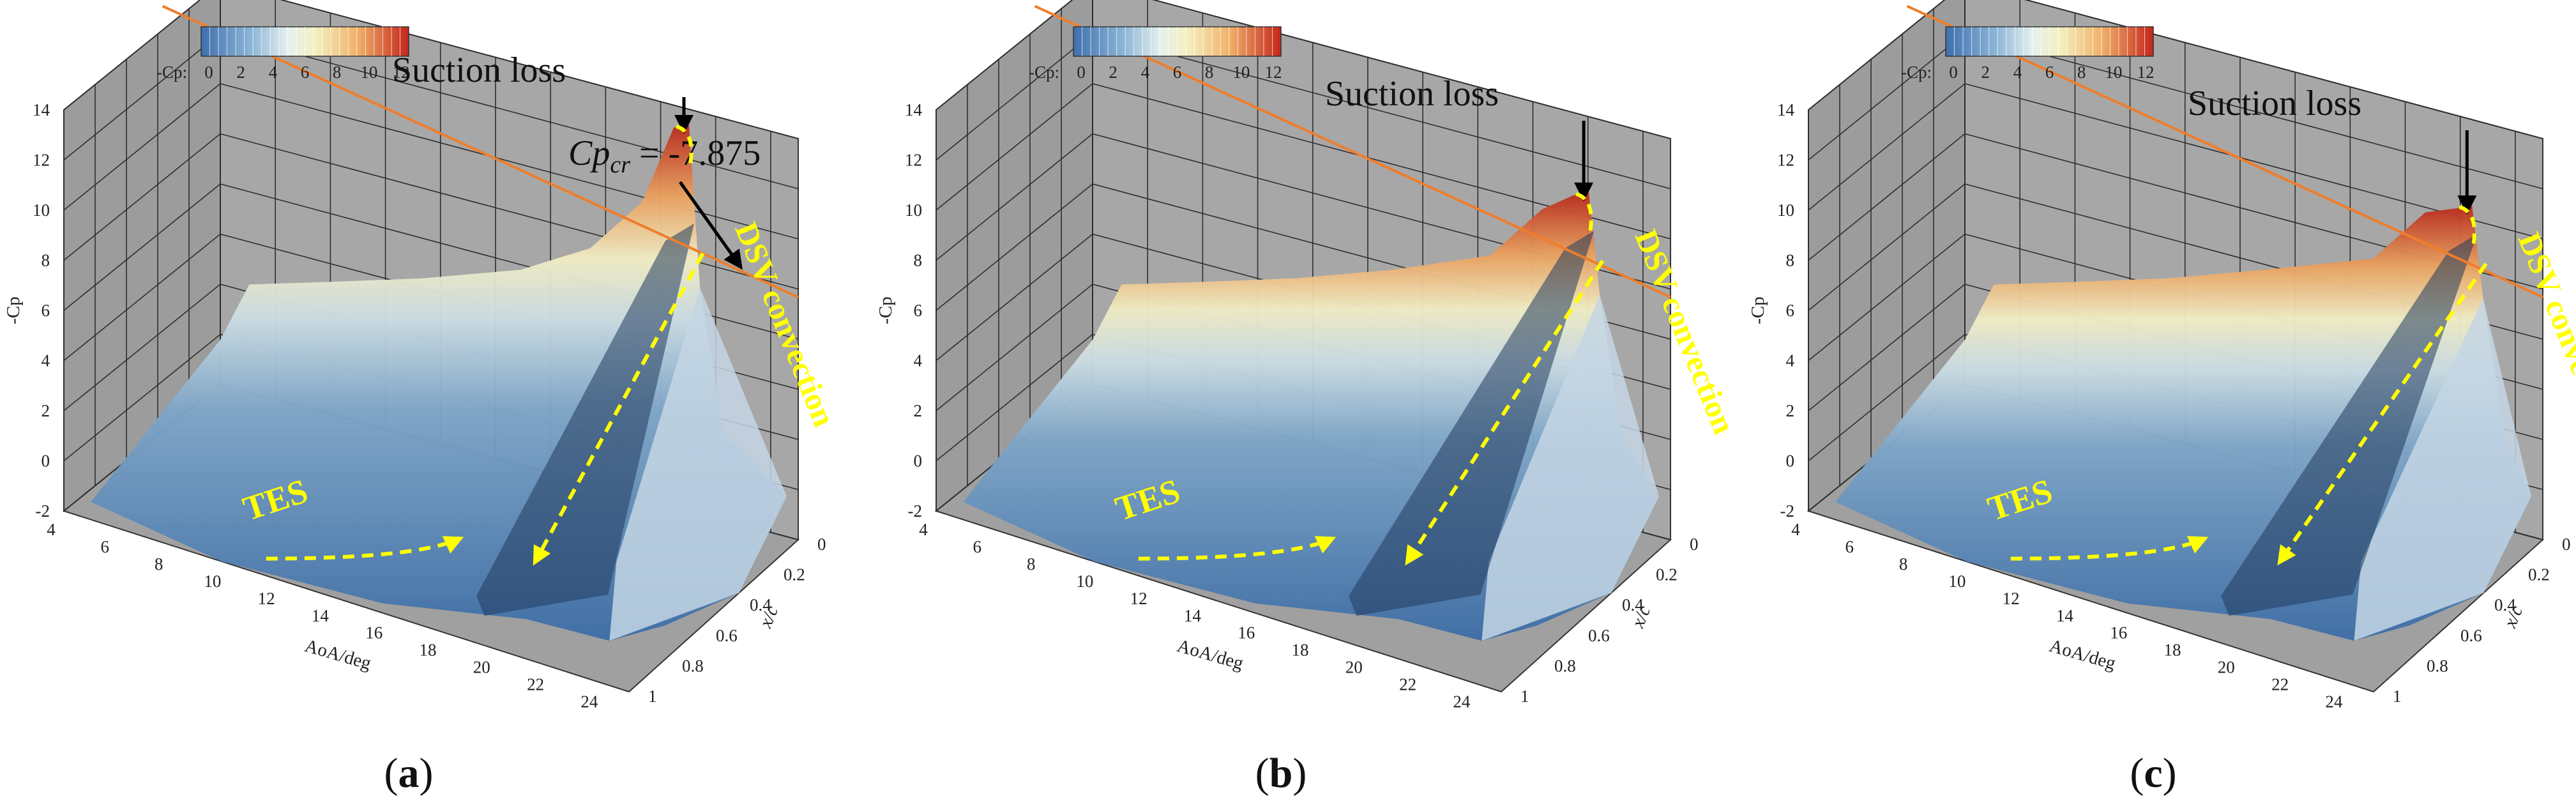  Describe the element at coordinates (1633, 604) in the screenshot. I see `y-tick-label: 0.4` at that location.